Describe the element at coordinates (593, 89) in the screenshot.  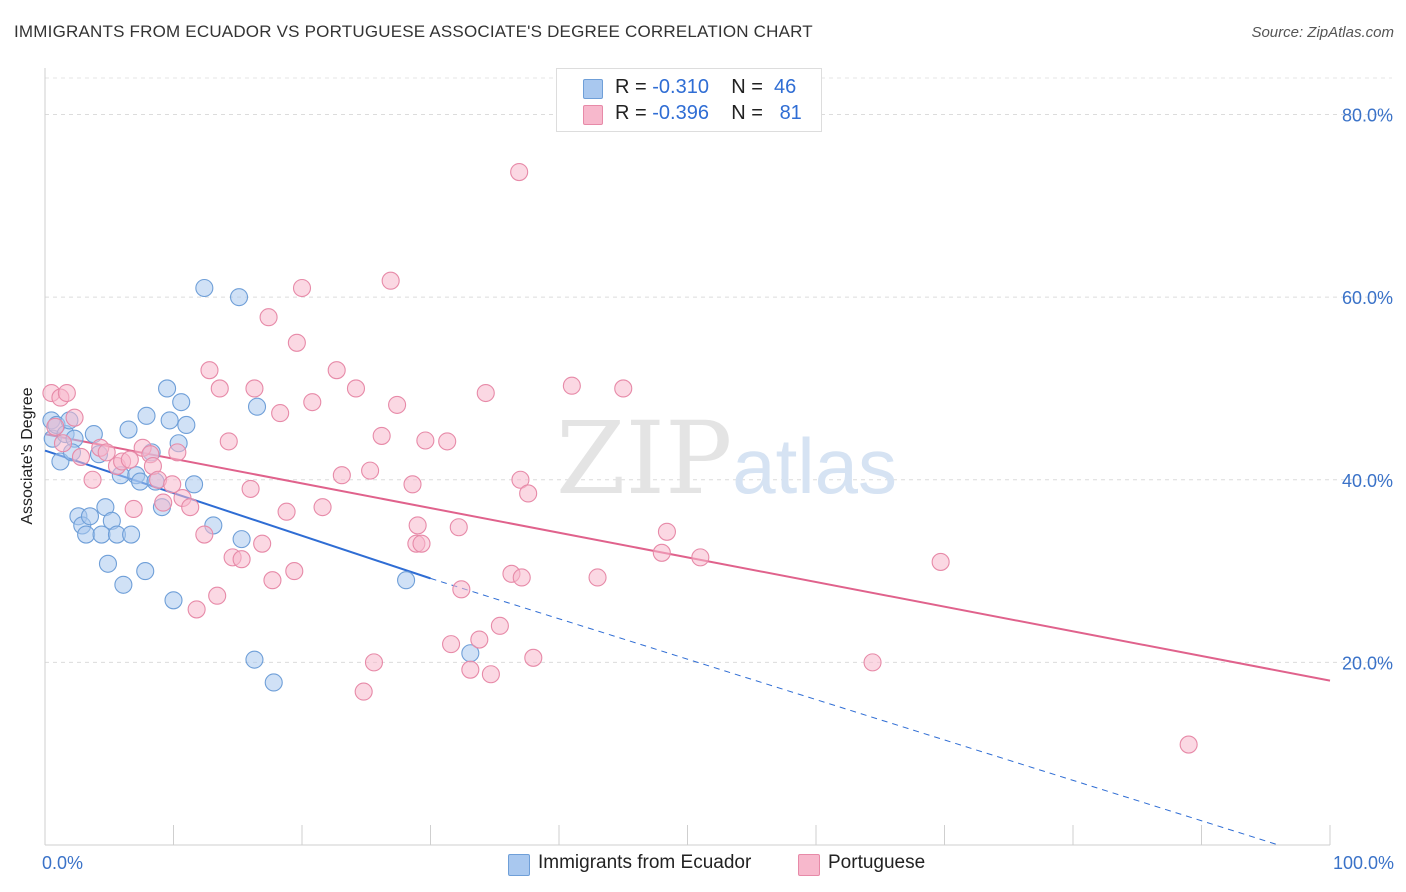
I see `ecuador-swatch` at that location.